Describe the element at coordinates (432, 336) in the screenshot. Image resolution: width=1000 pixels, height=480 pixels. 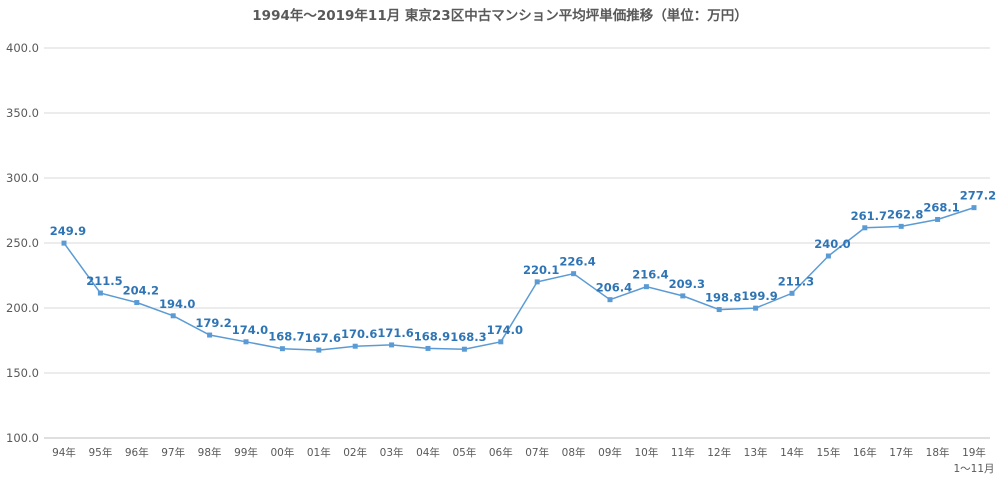
I see `data-label: 168.9` at that location.